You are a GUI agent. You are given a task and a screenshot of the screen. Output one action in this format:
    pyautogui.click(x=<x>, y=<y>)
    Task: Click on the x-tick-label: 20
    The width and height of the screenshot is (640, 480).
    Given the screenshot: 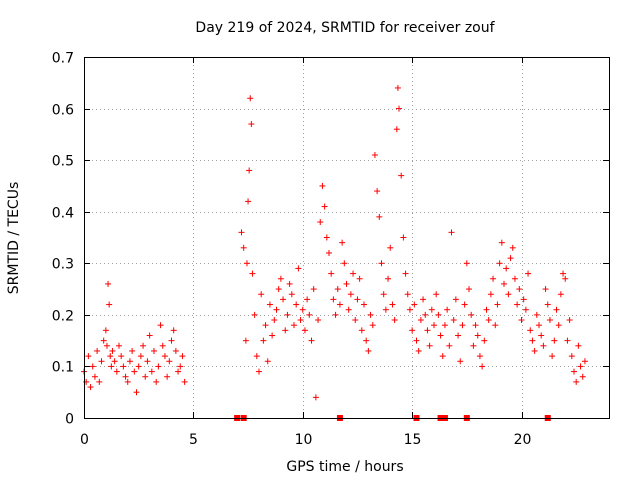 What is the action you would take?
    pyautogui.click(x=523, y=440)
    